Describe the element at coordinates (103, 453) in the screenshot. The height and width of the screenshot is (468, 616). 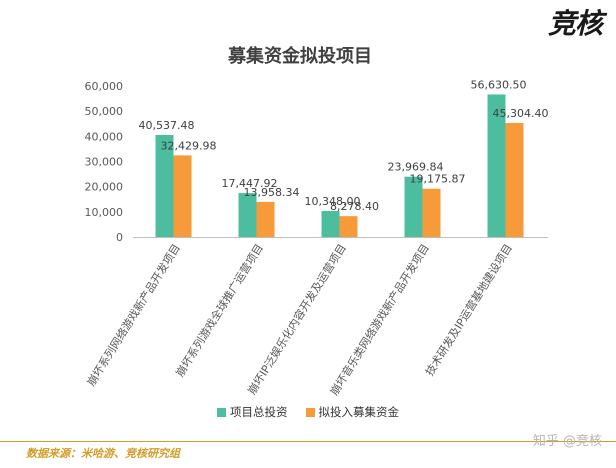
I see `source-note: 数据来源：米哈游、竞核研究组` at that location.